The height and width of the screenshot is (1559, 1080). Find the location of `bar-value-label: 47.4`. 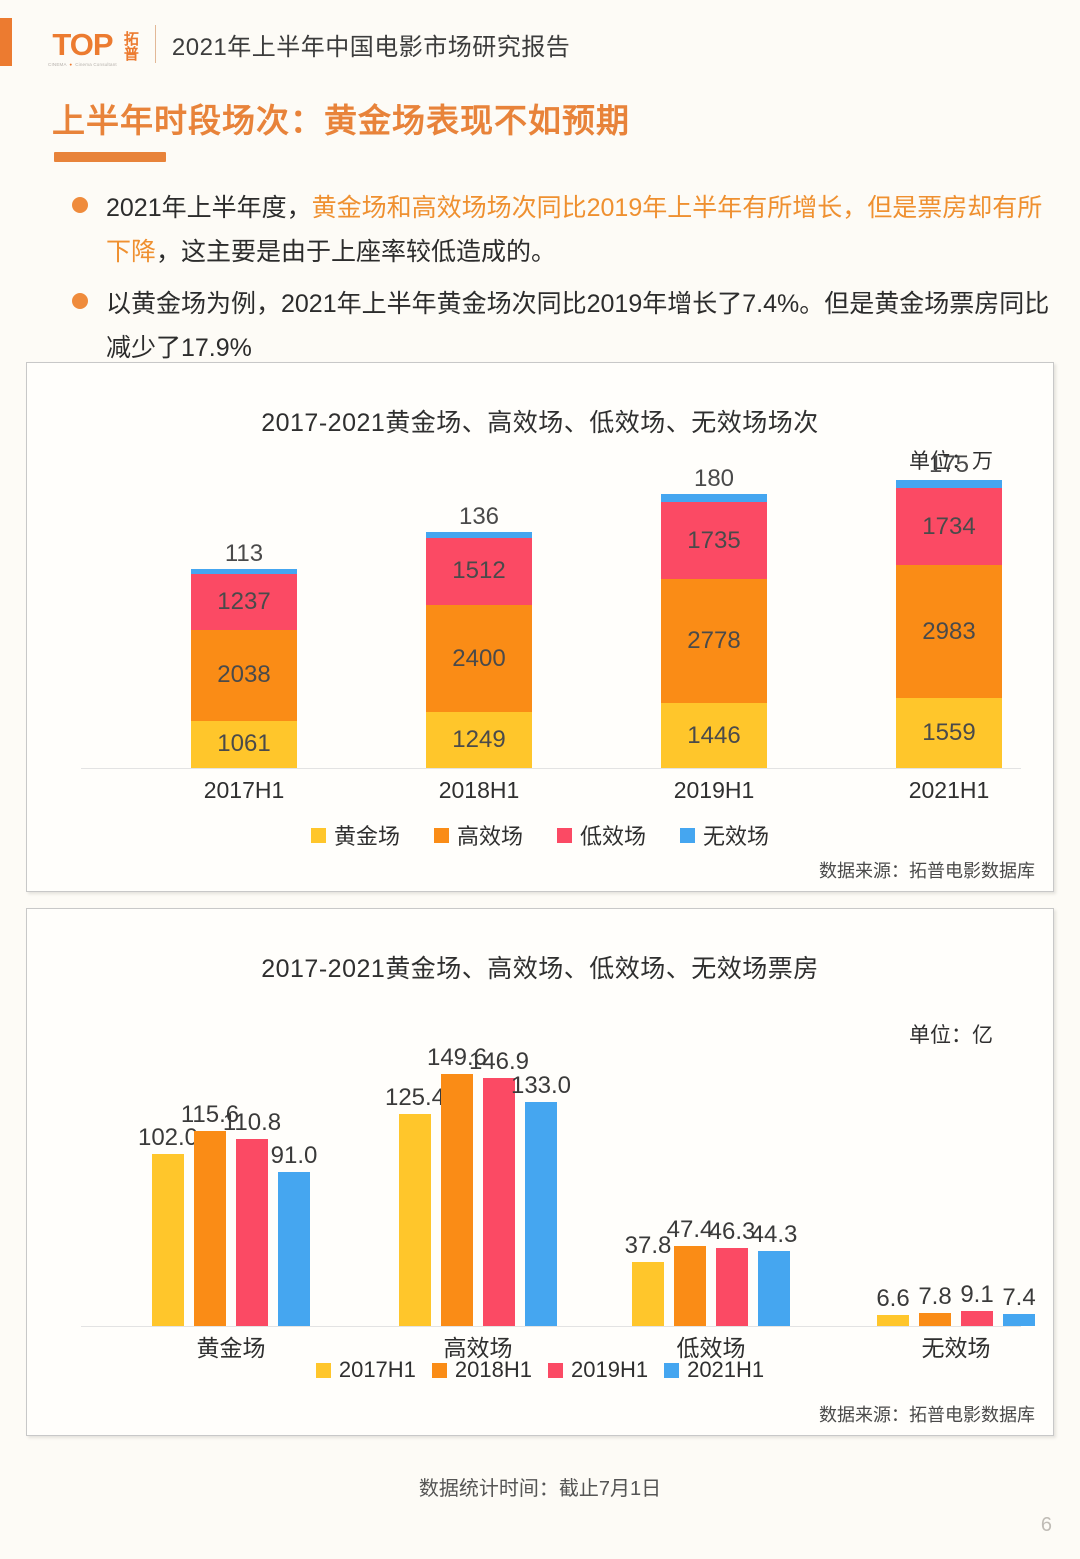

bar-value-label: 47.4 is located at coordinates (690, 1230).